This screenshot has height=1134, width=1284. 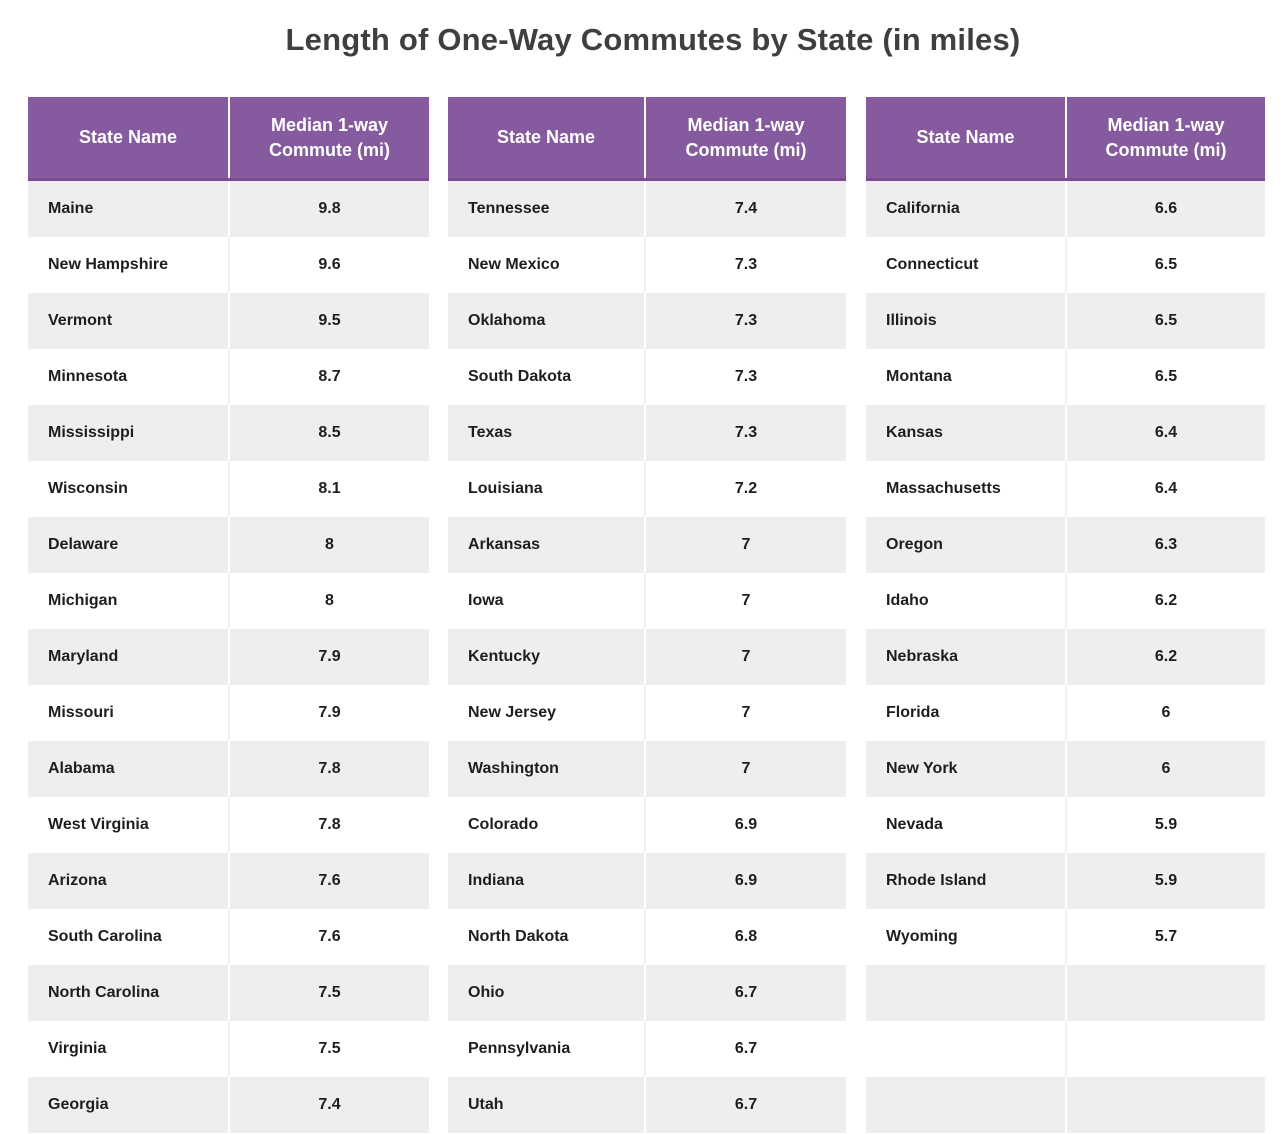 What do you see at coordinates (546, 433) in the screenshot?
I see `state-name-cell: Texas` at bounding box center [546, 433].